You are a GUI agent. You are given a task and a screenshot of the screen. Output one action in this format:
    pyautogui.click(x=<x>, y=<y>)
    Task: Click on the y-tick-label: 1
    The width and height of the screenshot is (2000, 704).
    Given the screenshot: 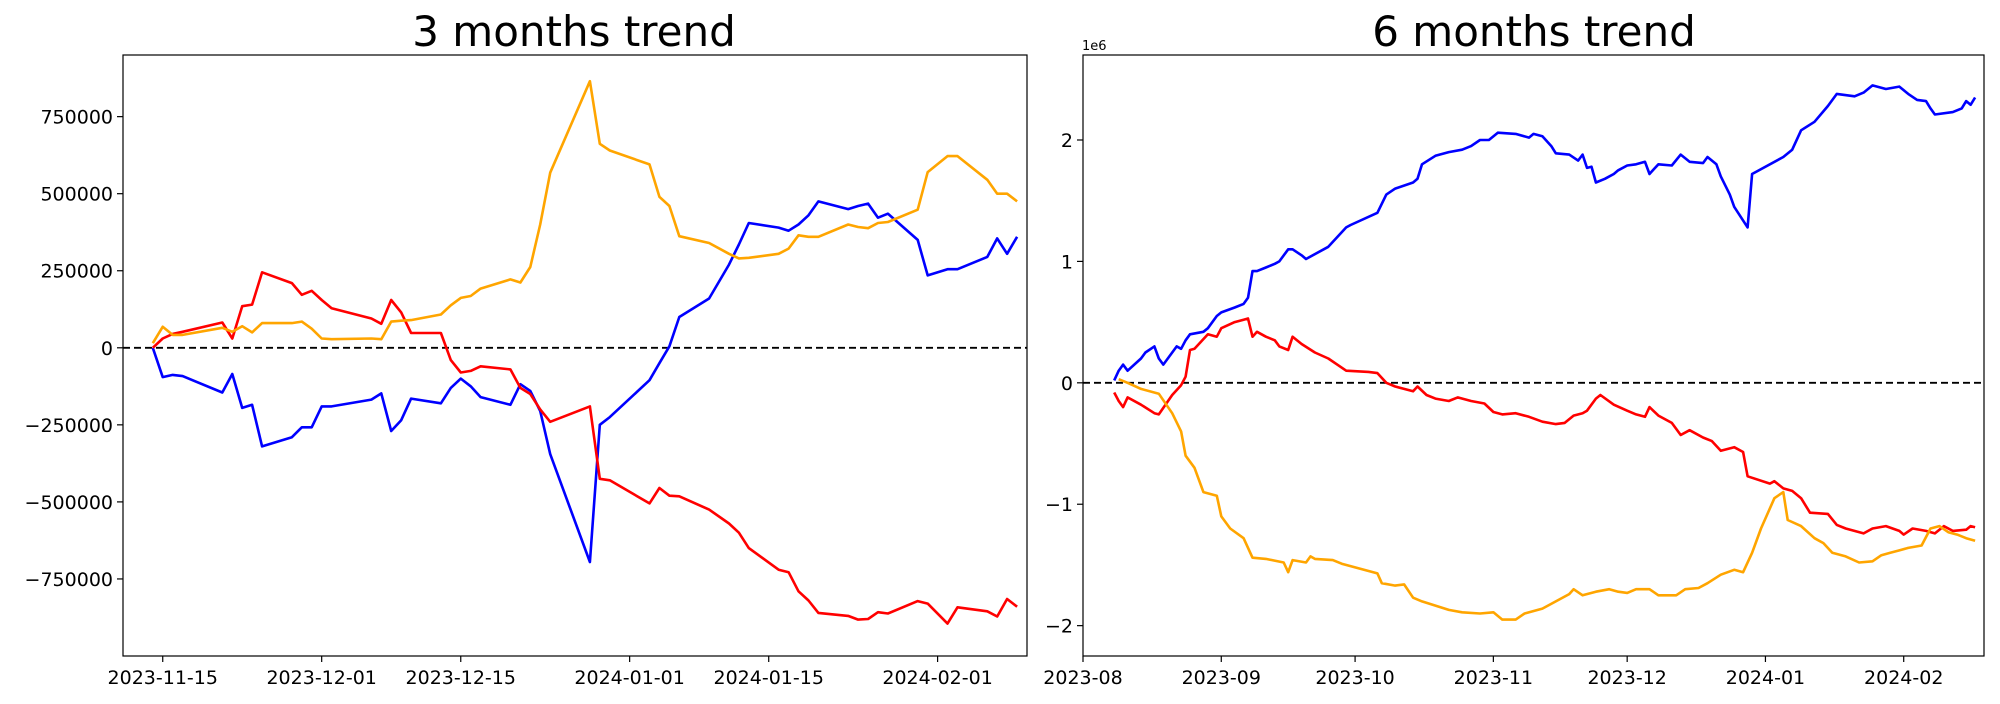 What is the action you would take?
    pyautogui.click(x=1067, y=262)
    